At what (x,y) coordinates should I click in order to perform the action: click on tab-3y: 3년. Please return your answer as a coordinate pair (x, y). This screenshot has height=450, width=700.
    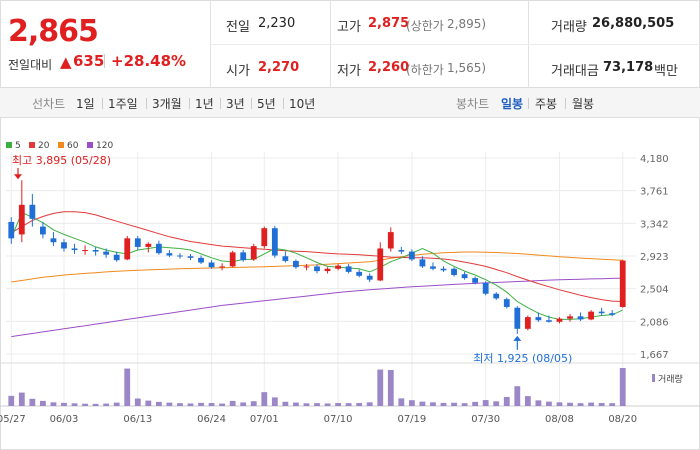
    Looking at the image, I should click on (235, 104).